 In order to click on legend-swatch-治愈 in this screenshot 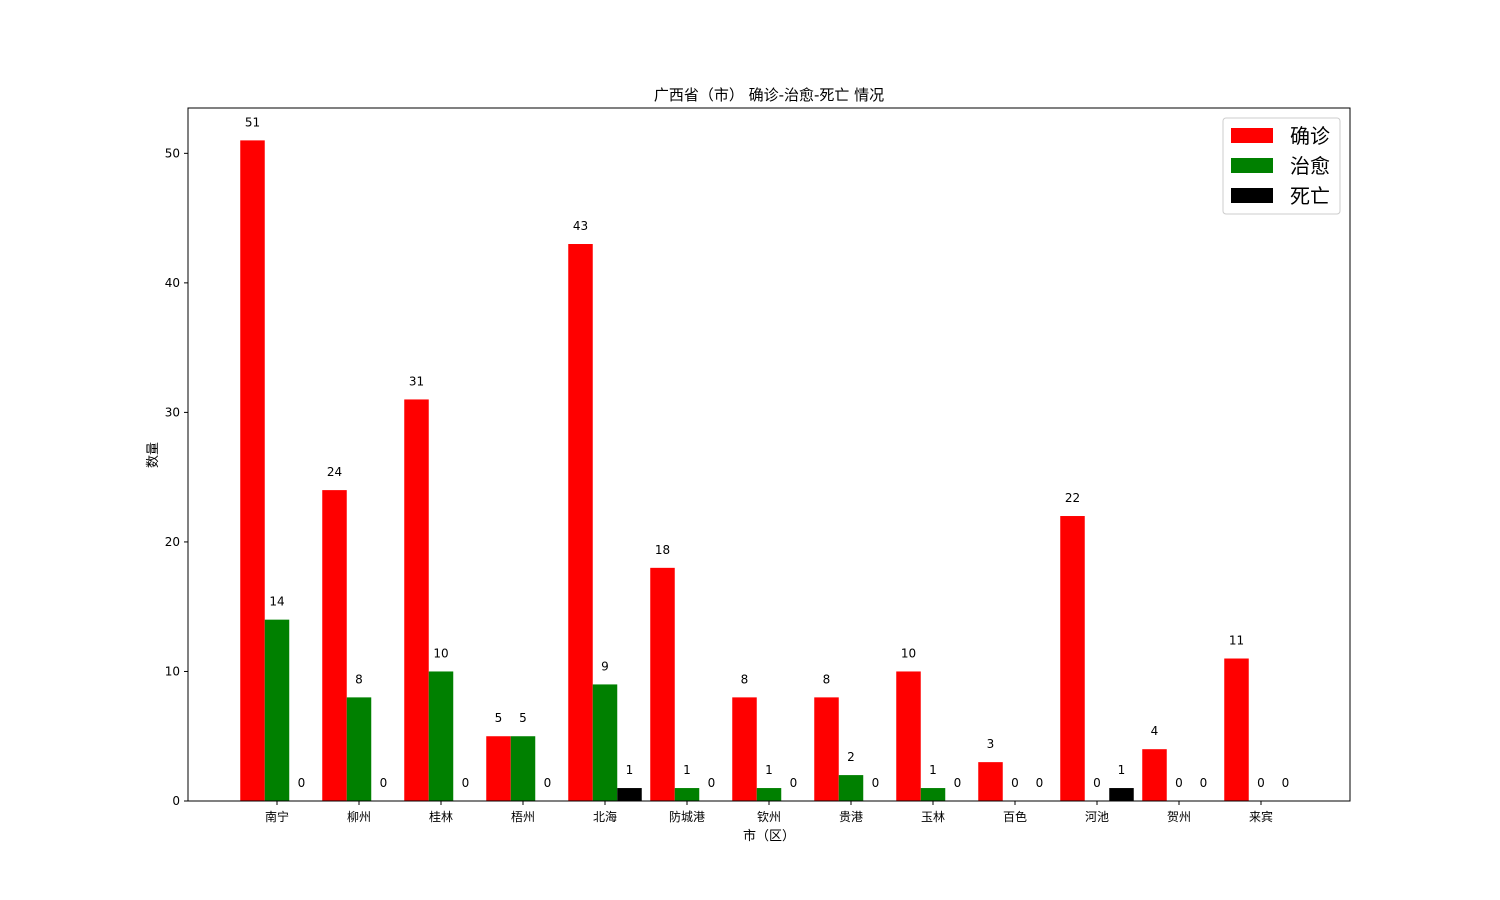, I will do `click(1252, 165)`.